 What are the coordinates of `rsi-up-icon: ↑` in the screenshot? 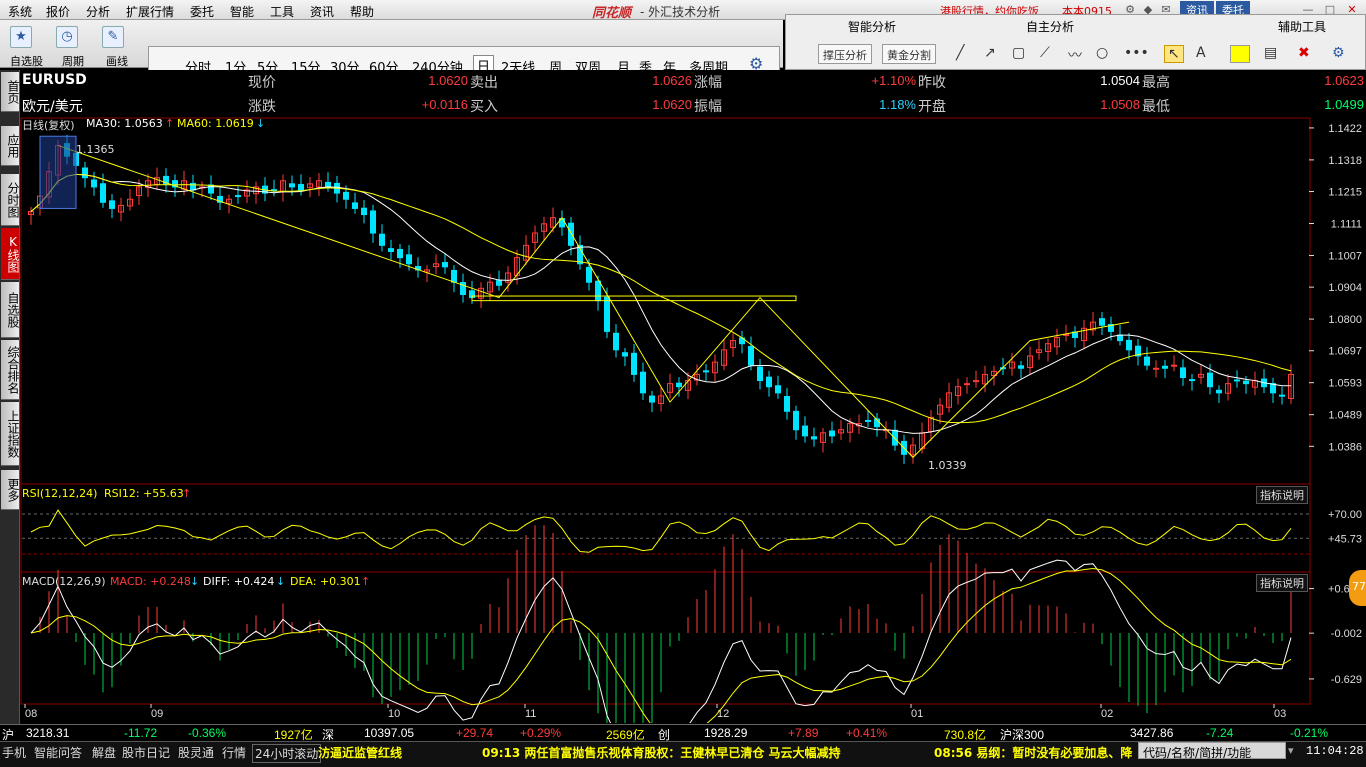 It's located at (187, 493).